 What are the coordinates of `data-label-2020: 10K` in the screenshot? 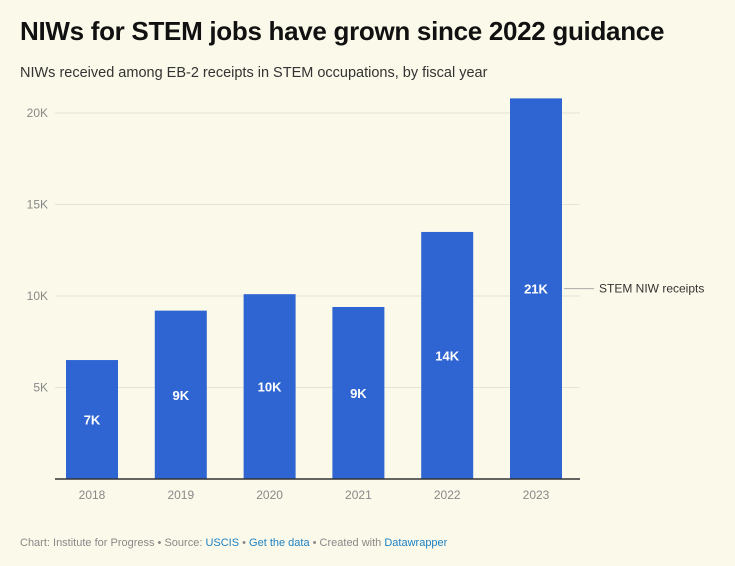 It's located at (270, 387).